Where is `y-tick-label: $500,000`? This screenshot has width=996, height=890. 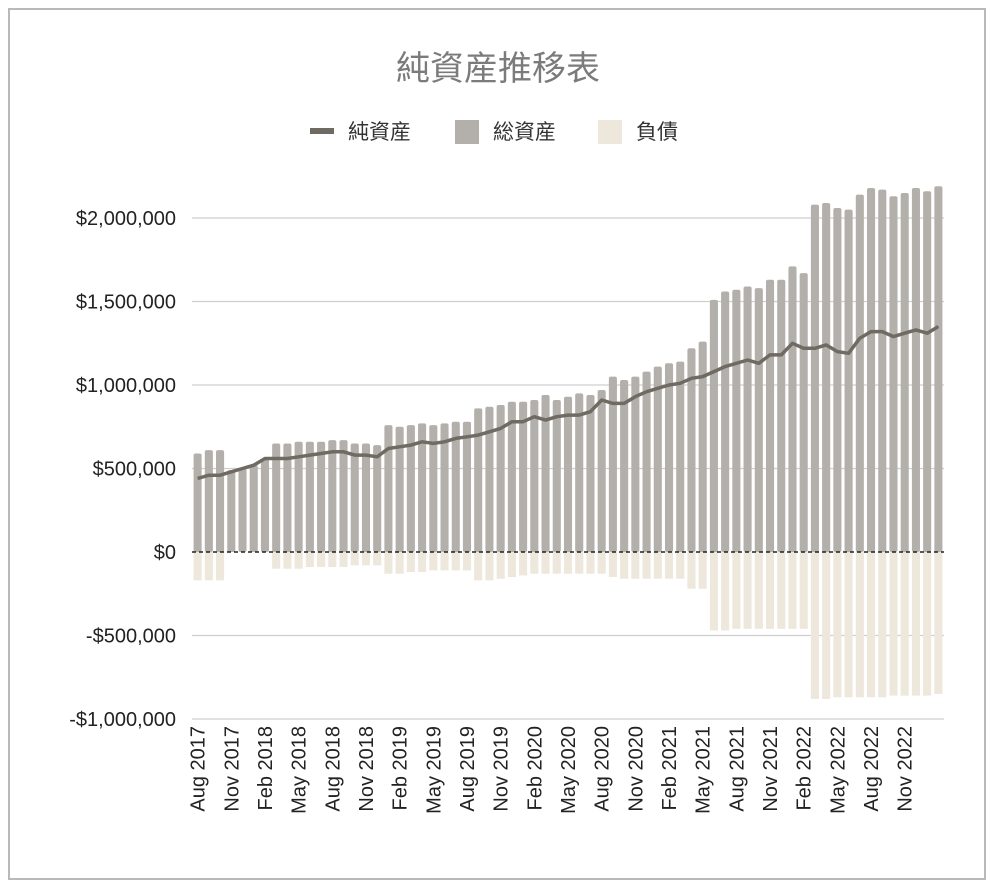 y-tick-label: $500,000 is located at coordinates (134, 470).